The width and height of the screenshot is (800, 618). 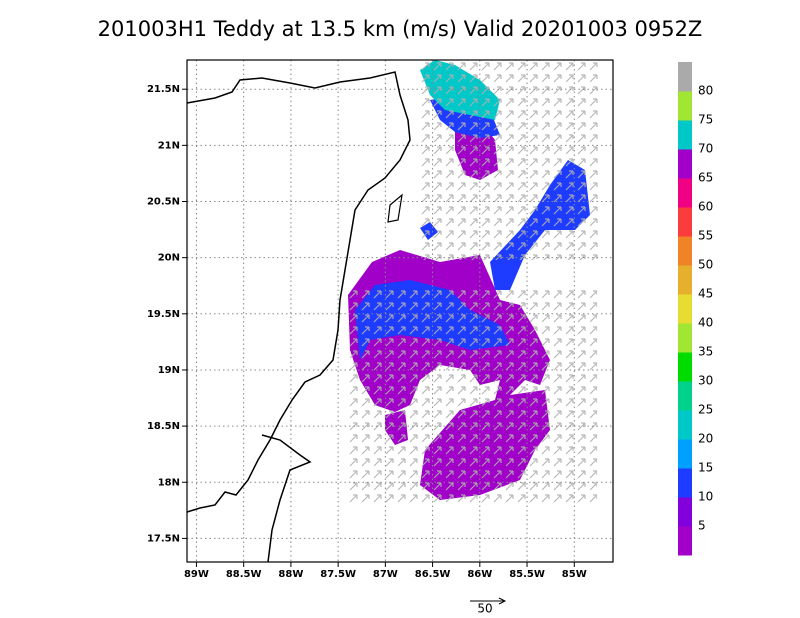 What do you see at coordinates (196, 574) in the screenshot?
I see `x-tick-label: 89W` at bounding box center [196, 574].